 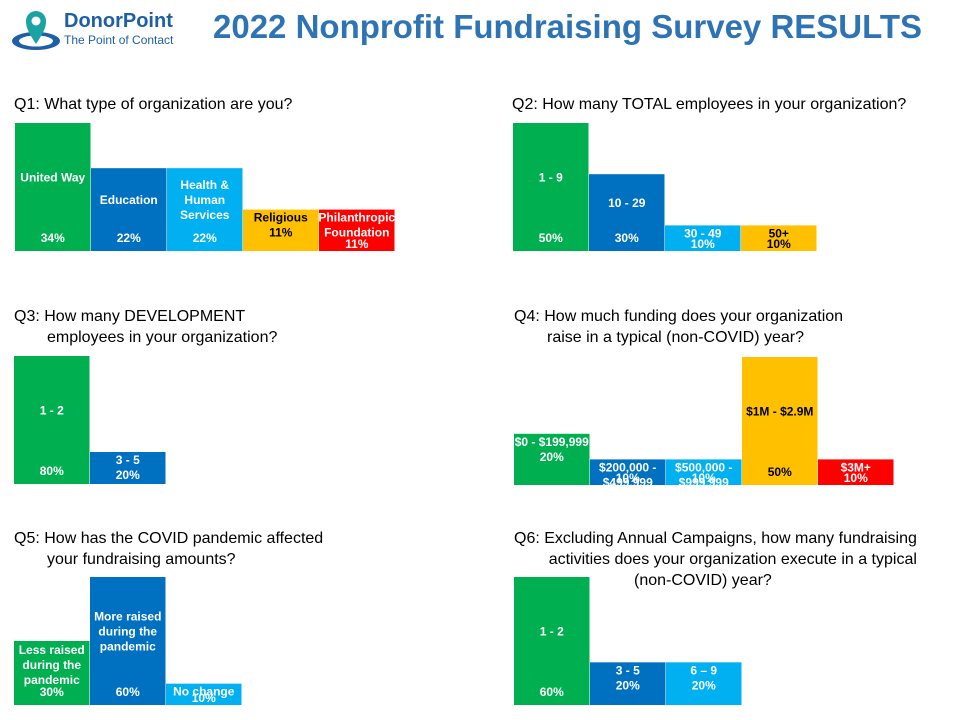 I want to click on bar-label-q2-0: 1 - 9, so click(x=551, y=178).